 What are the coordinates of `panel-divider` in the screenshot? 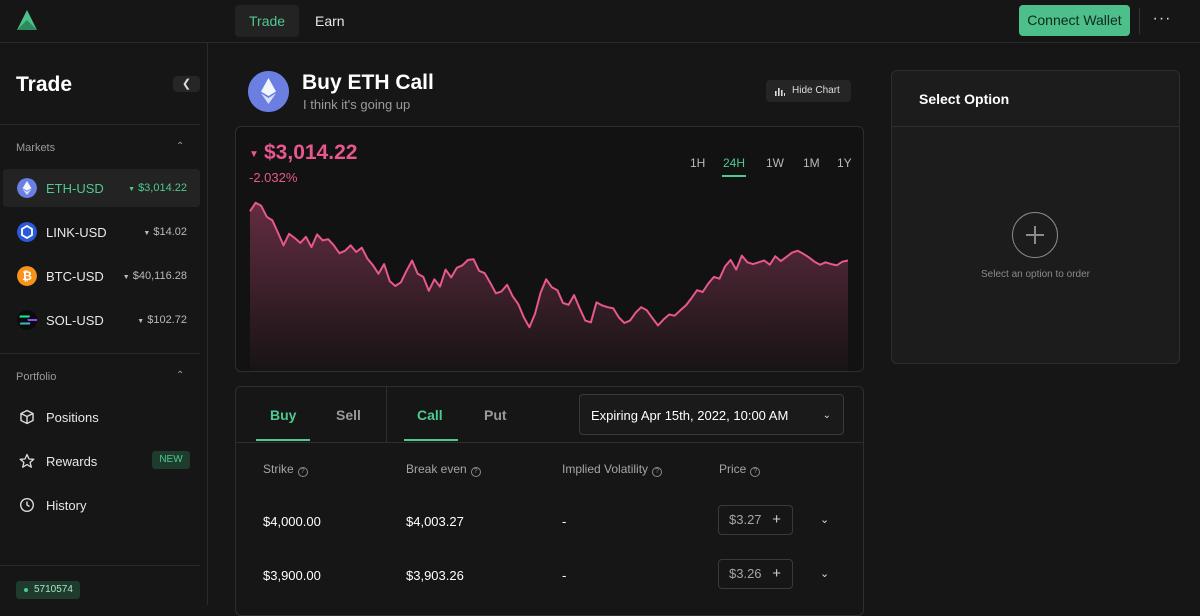 It's located at (1035, 126).